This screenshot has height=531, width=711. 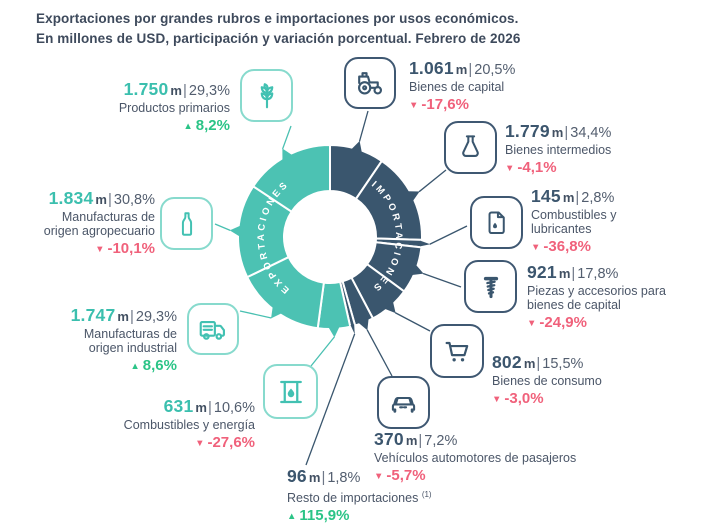 I want to click on share: 1,8%, so click(x=344, y=478).